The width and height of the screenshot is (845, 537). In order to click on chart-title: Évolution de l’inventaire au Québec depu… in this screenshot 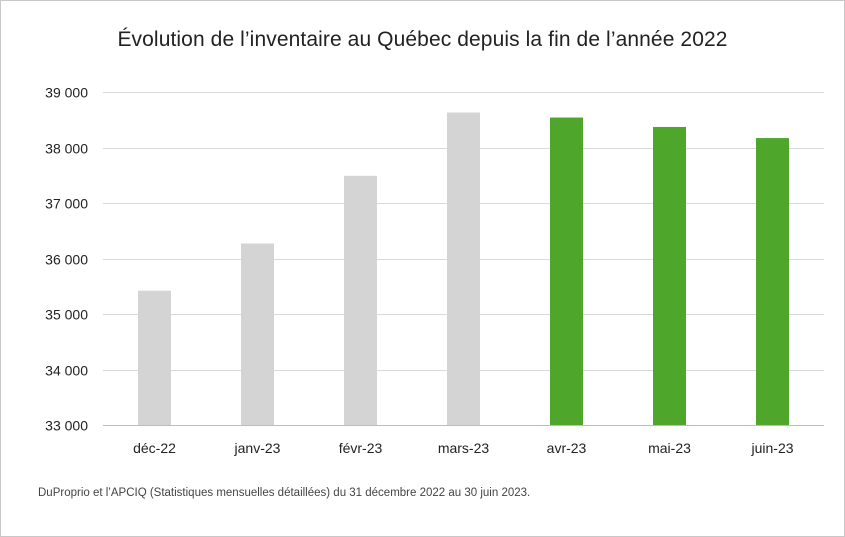, I will do `click(422, 39)`.